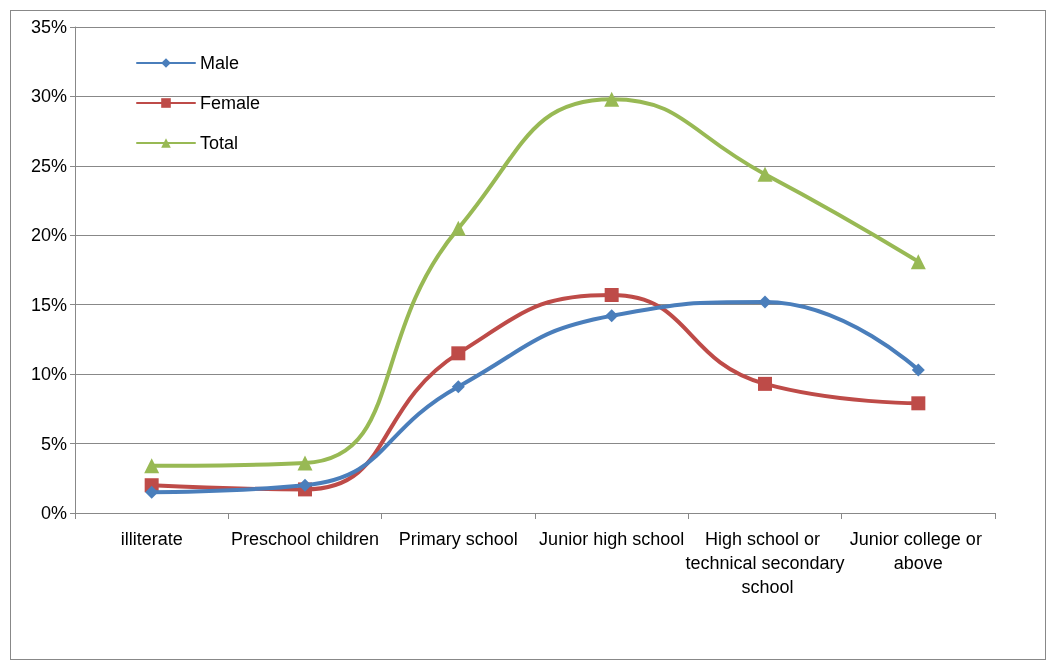 This screenshot has width=1052, height=664. What do you see at coordinates (53, 513) in the screenshot?
I see `y-tick-label: 0%` at bounding box center [53, 513].